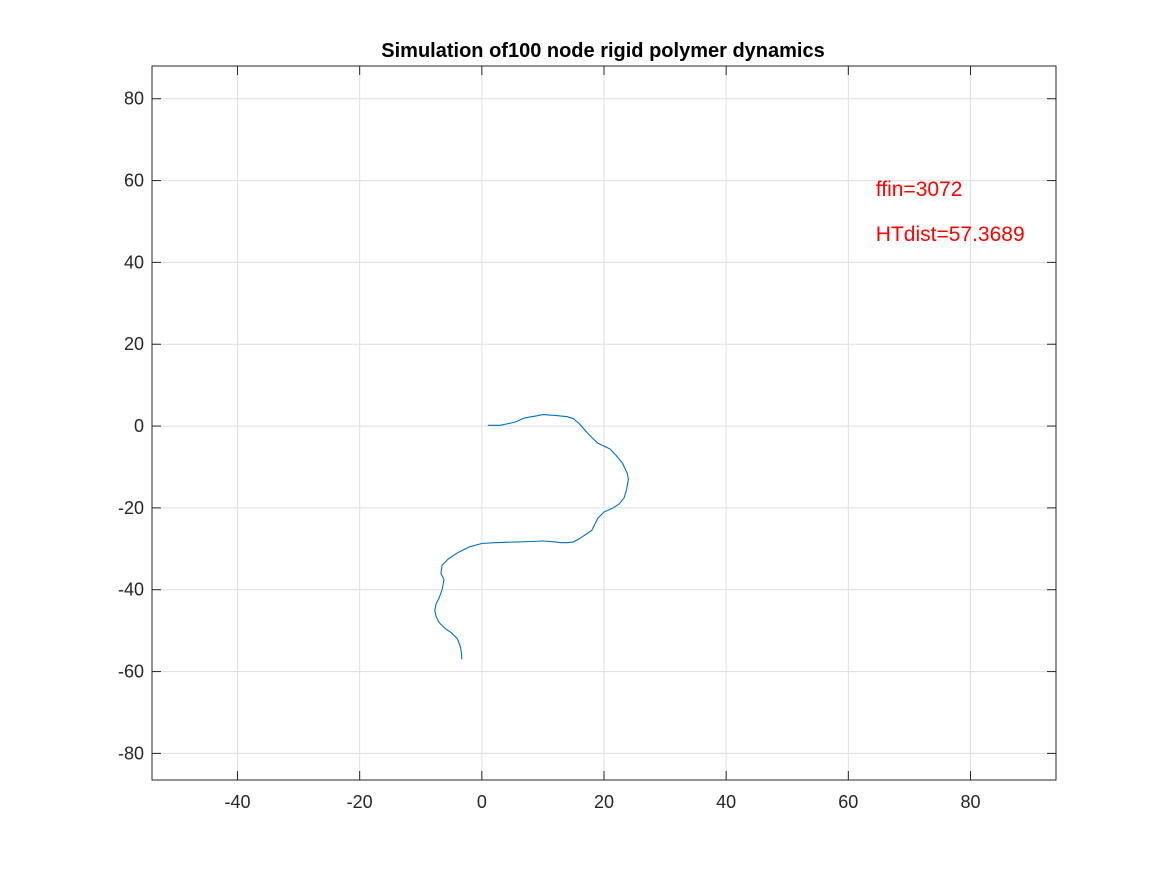  Describe the element at coordinates (131, 672) in the screenshot. I see `y-tick-label: -60` at that location.